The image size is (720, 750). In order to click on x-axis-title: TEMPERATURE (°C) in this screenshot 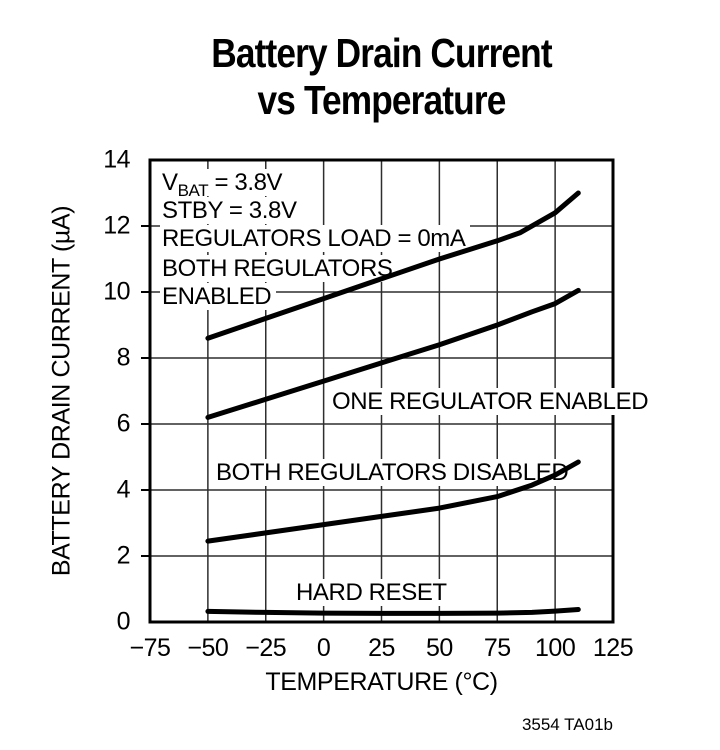, I will do `click(381, 682)`.